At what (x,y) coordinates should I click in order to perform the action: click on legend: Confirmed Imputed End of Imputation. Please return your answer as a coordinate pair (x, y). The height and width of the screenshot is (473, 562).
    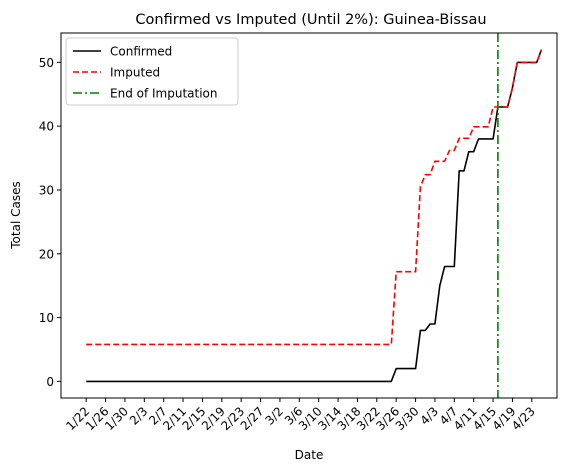
    Looking at the image, I should click on (152, 71).